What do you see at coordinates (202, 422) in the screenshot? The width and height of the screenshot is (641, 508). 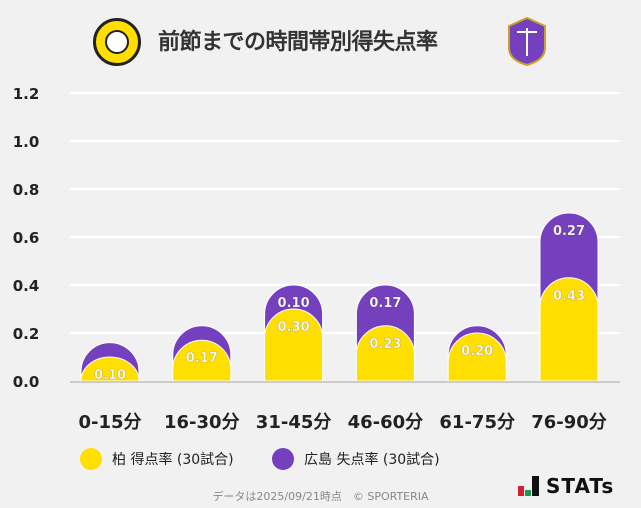 I see `x-tick-label: 16-30分` at bounding box center [202, 422].